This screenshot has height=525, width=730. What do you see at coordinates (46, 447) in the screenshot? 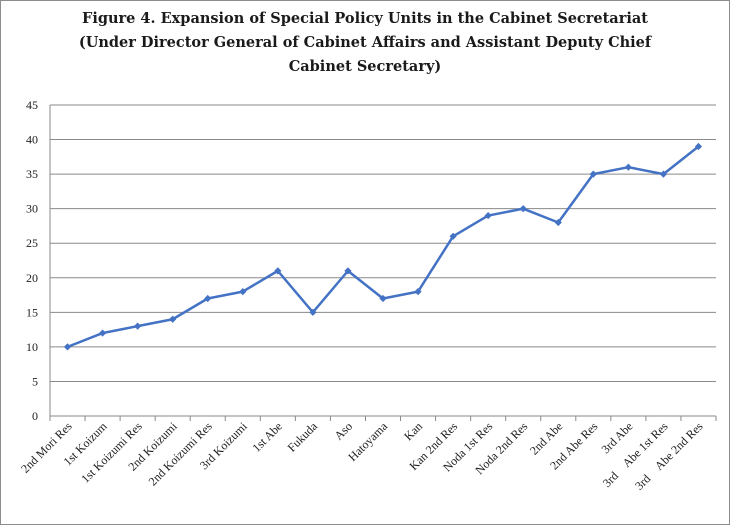
I see `x-tick-label: 2nd Mori Res` at bounding box center [46, 447].